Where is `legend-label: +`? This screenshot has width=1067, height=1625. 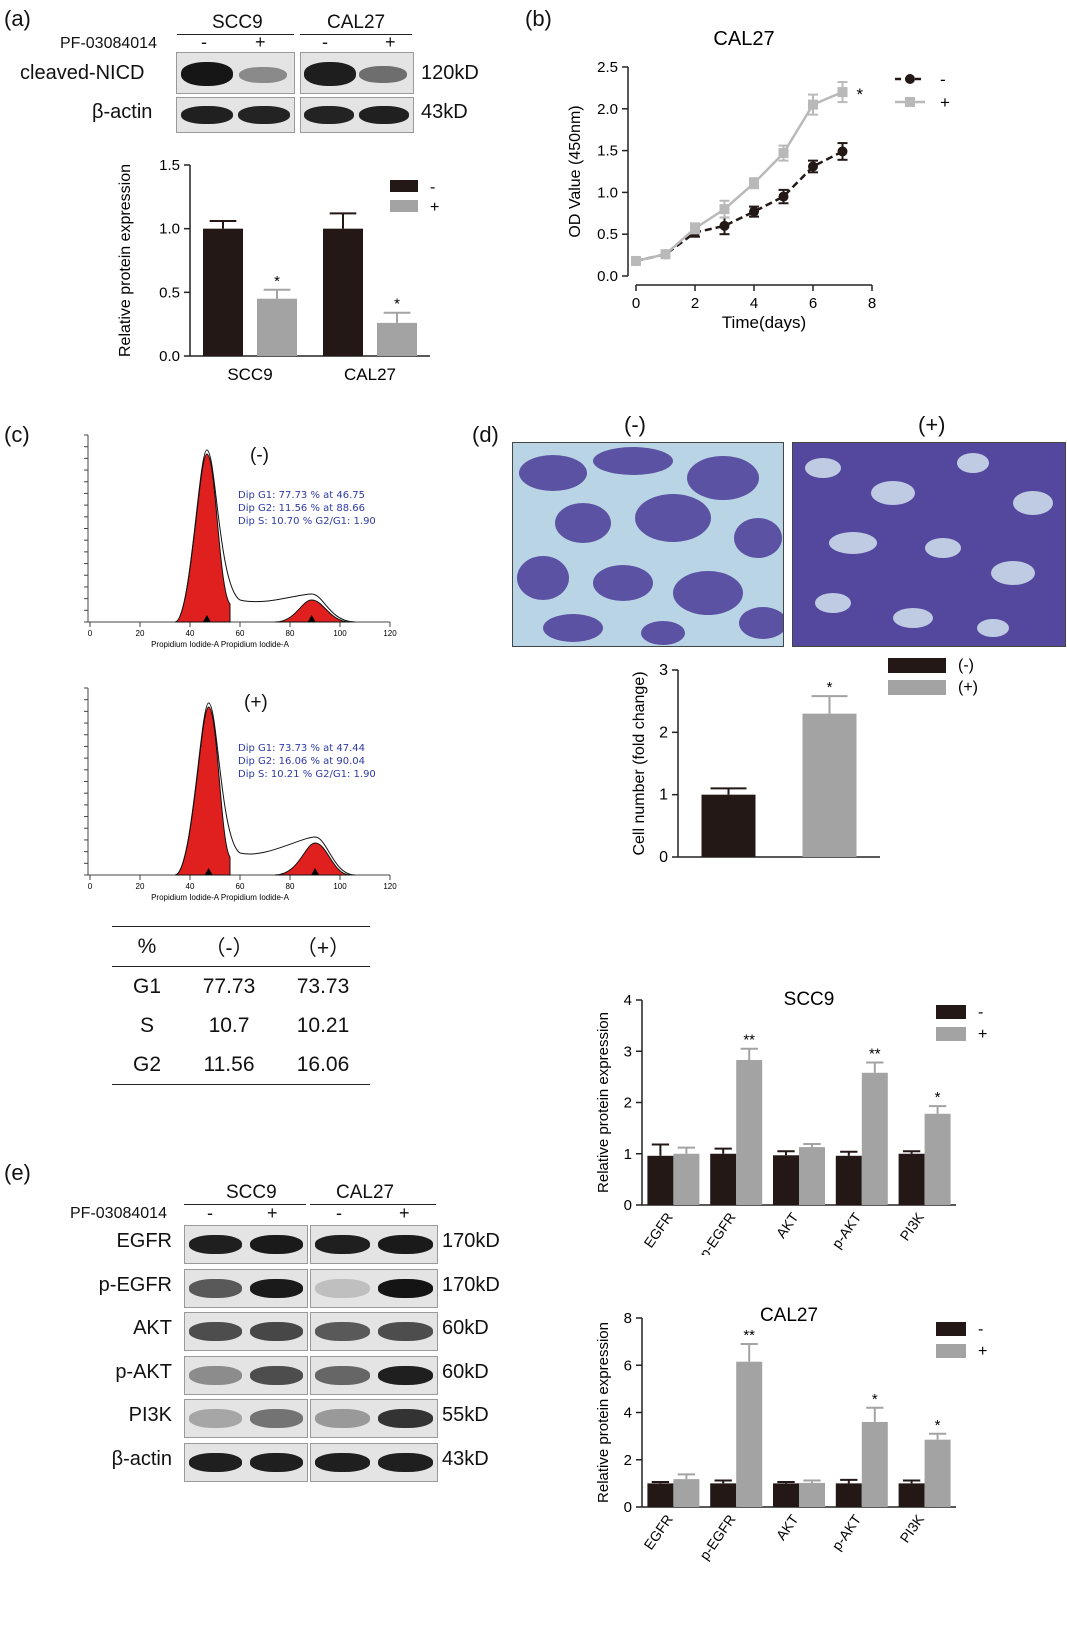
legend-label: + is located at coordinates (434, 207).